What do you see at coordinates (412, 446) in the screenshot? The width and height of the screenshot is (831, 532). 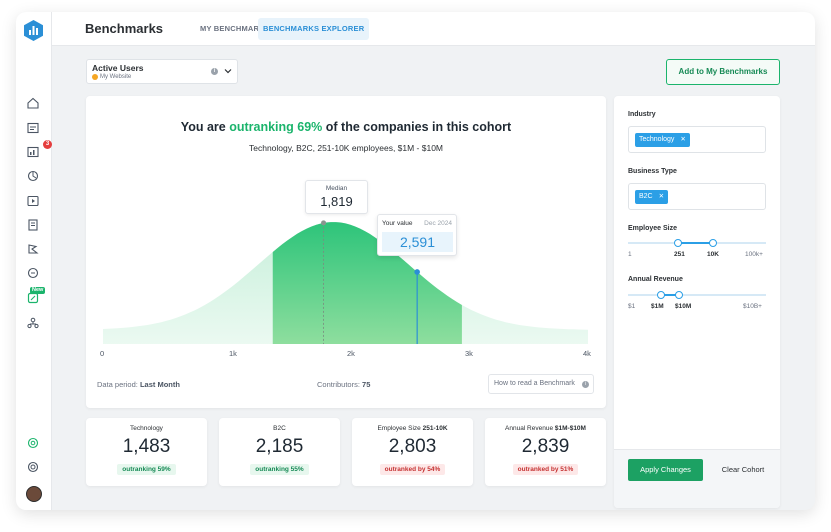 I see `stat-value: 2,803` at bounding box center [412, 446].